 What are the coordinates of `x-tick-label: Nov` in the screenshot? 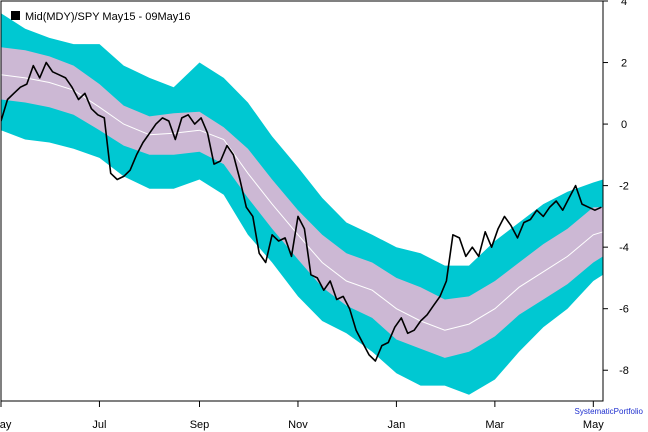 It's located at (298, 425).